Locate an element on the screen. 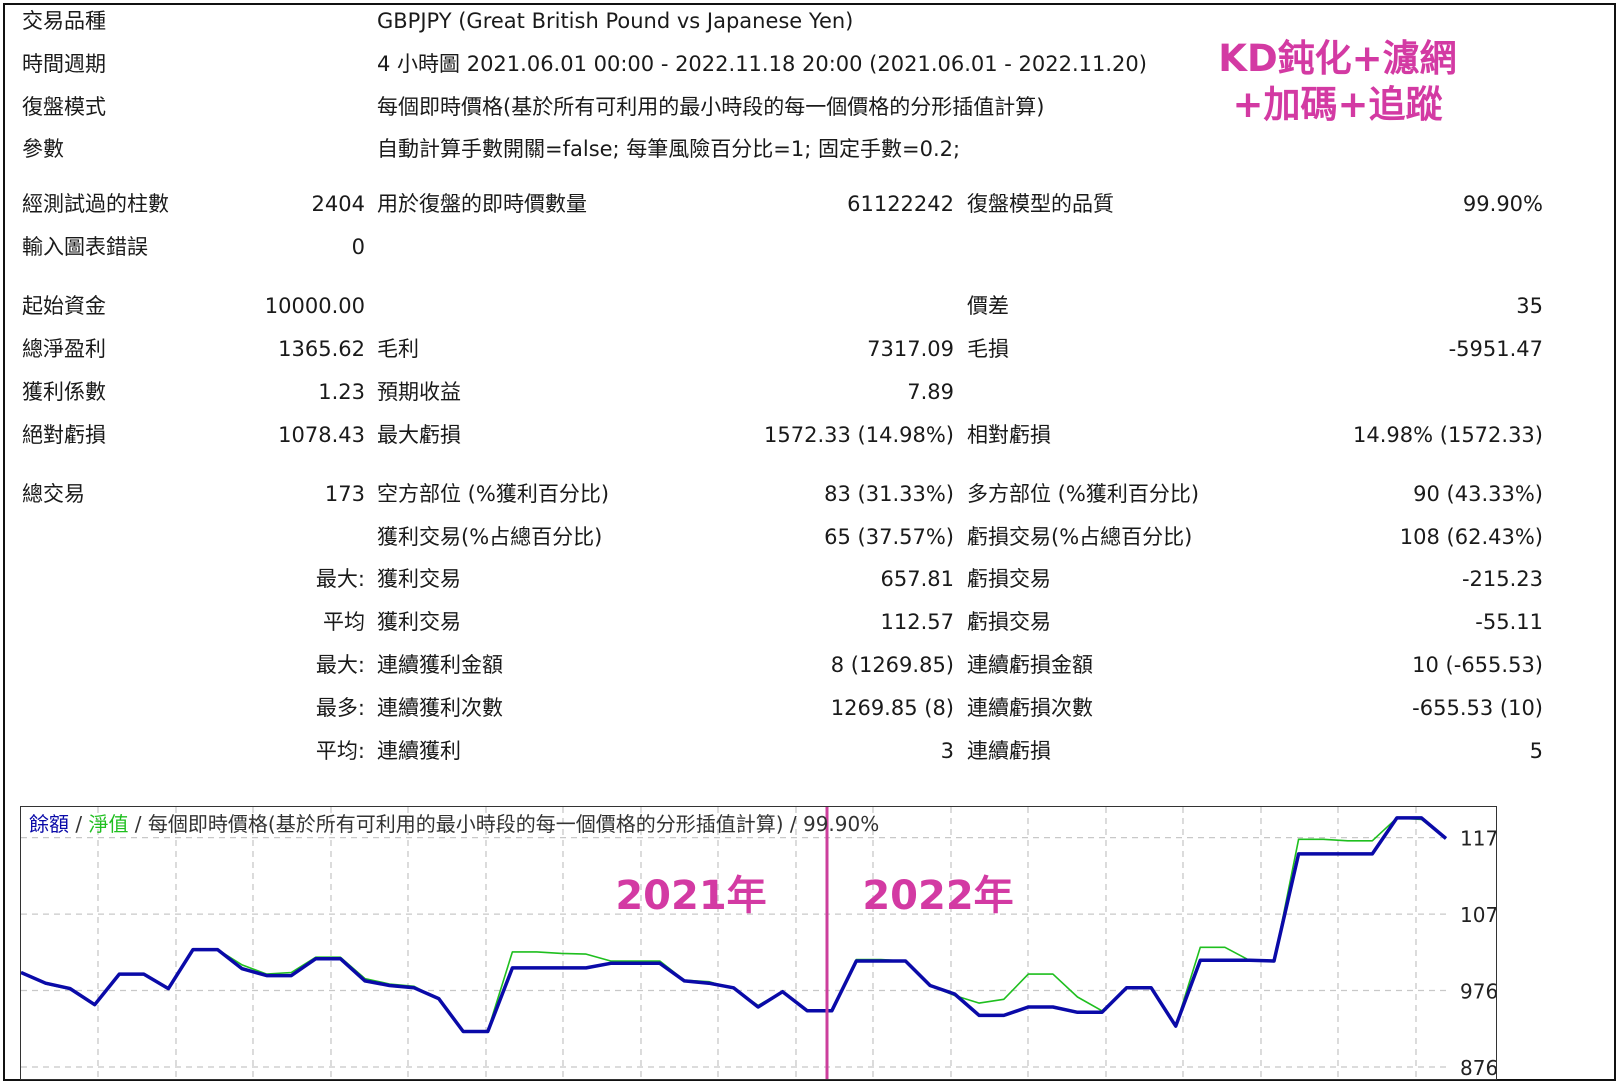  errors-label: 輸入圖表錯誤 is located at coordinates (85, 247).